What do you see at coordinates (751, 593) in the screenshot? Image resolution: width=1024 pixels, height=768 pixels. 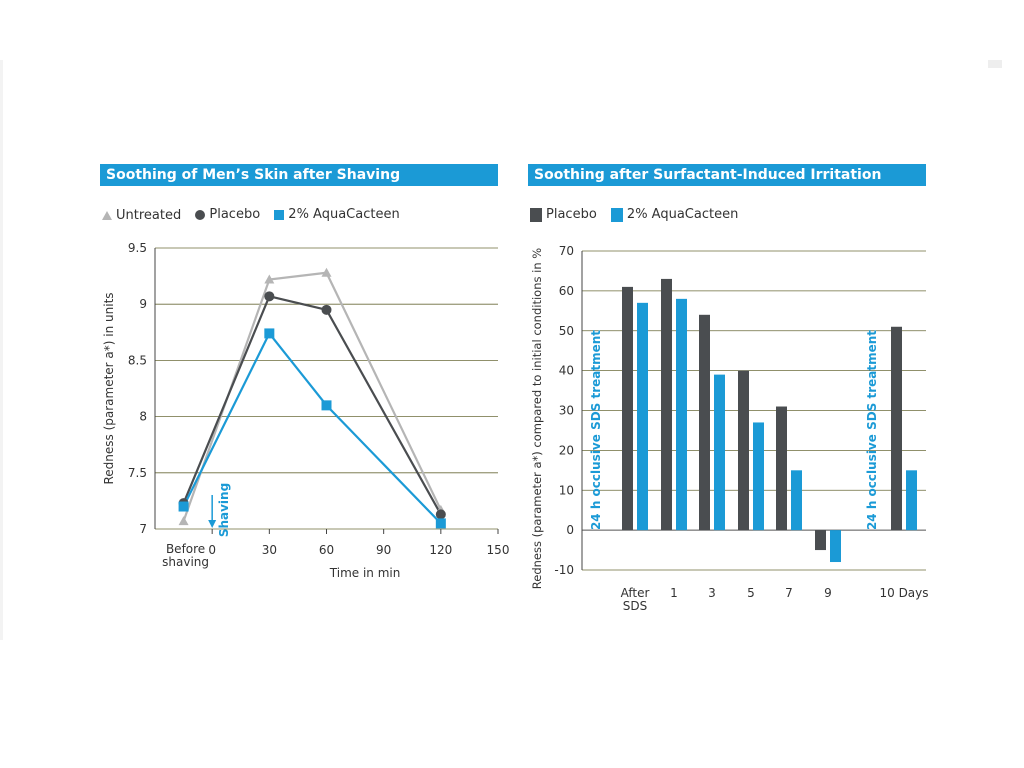 I see `x-category-label: 5` at bounding box center [751, 593].